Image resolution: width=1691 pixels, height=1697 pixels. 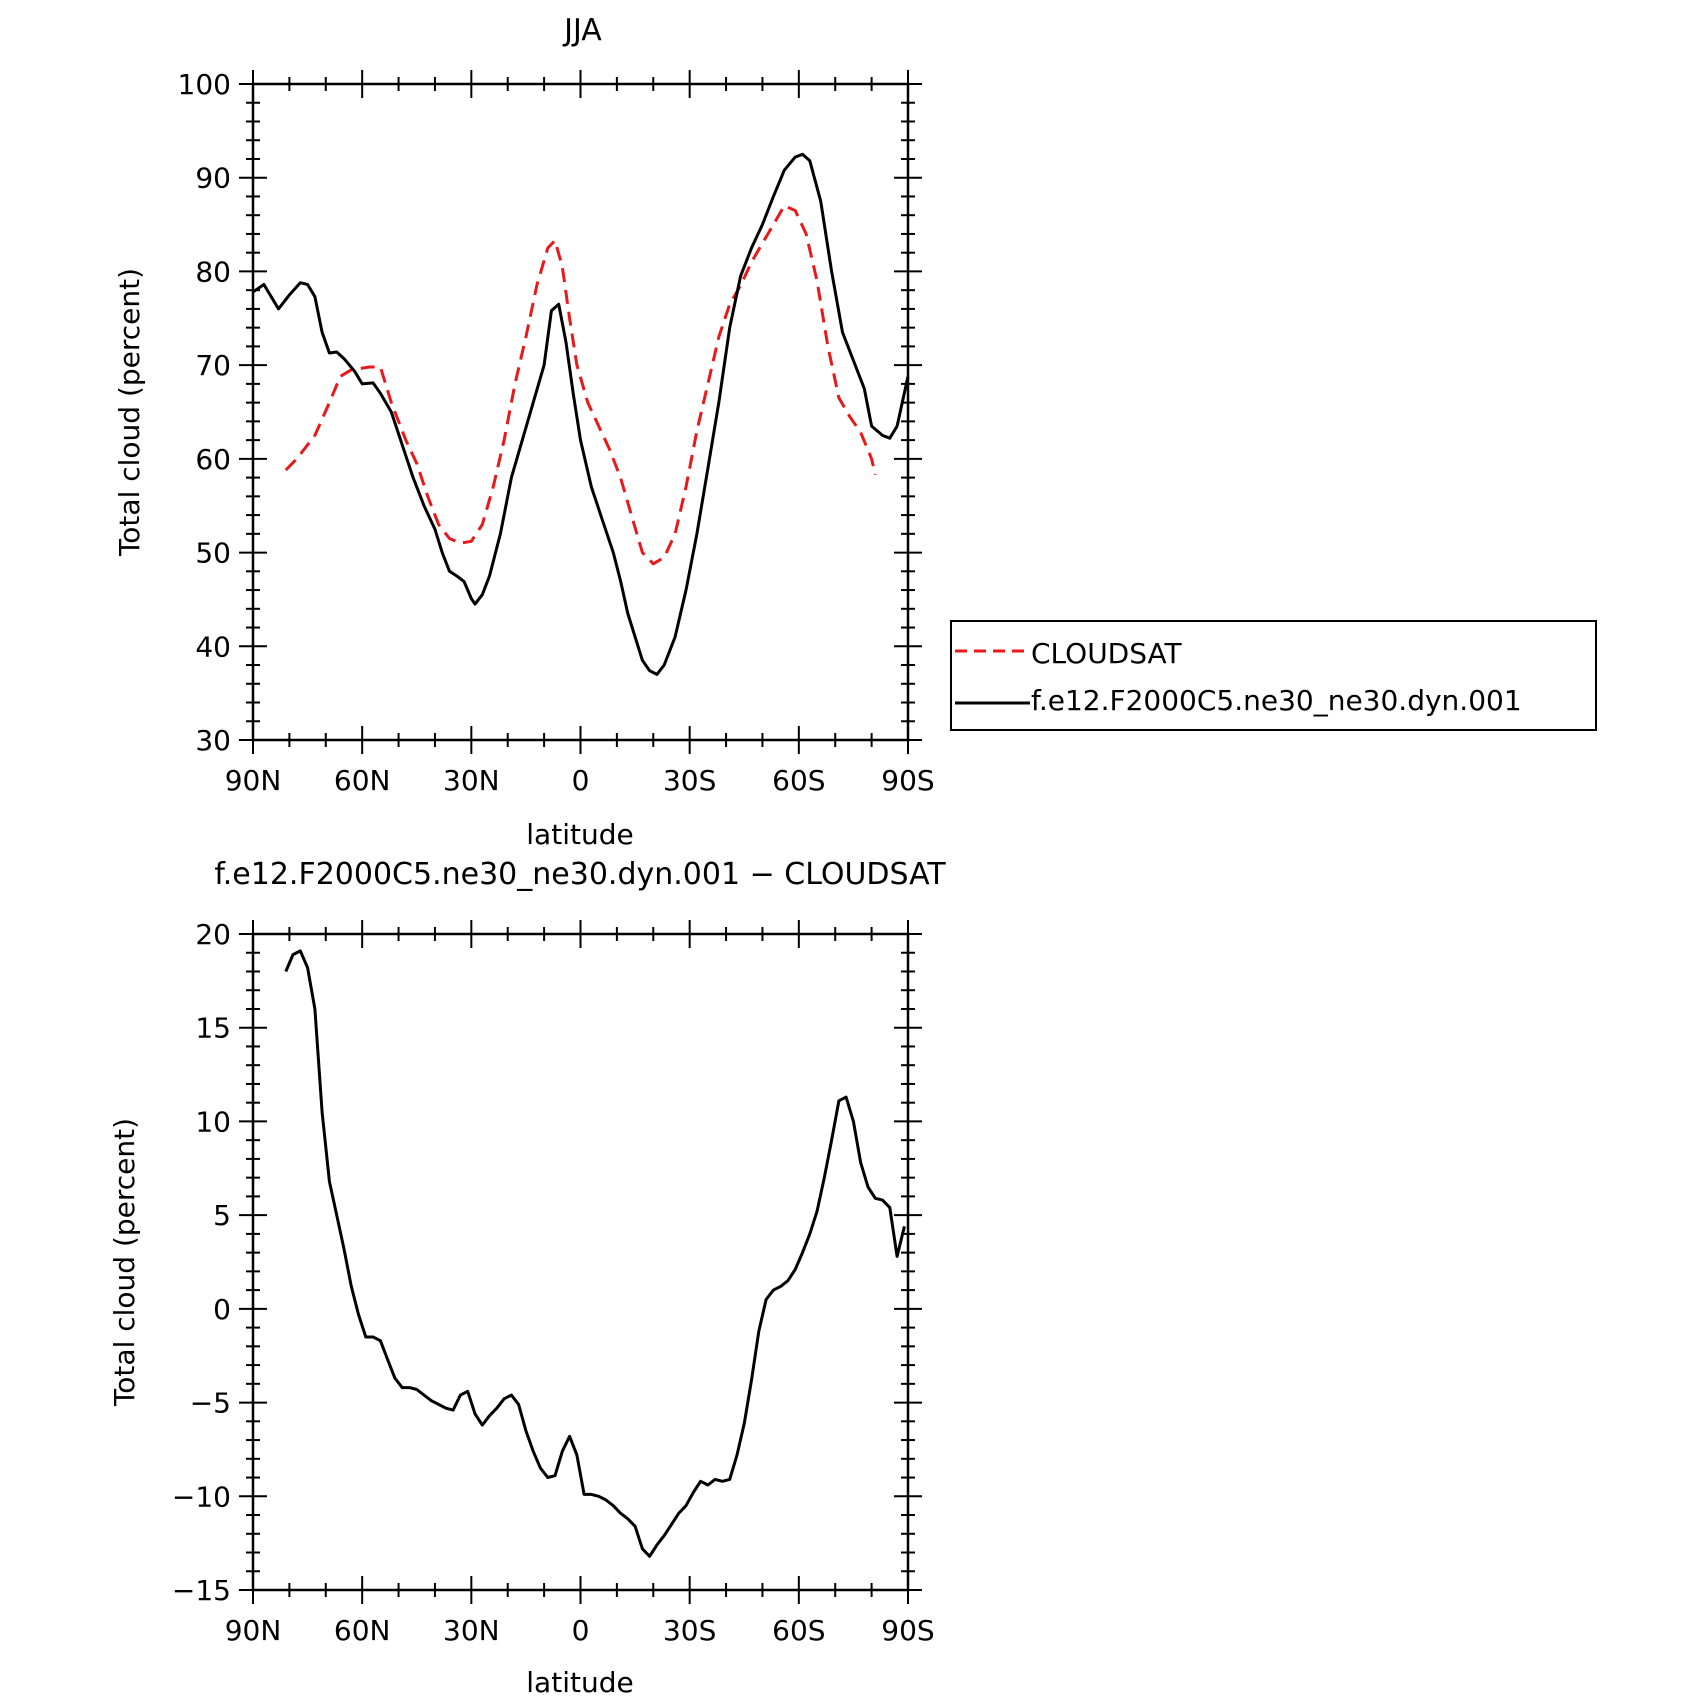 What do you see at coordinates (1107, 653) in the screenshot?
I see `legend-label-cloudsat: CLOUDSAT` at bounding box center [1107, 653].